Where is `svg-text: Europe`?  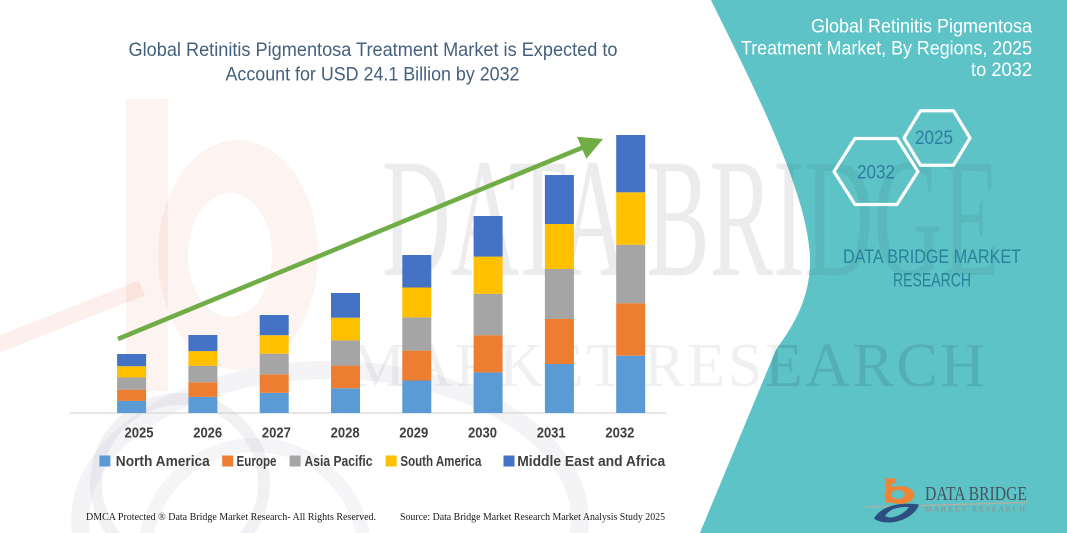 svg-text: Europe is located at coordinates (257, 461).